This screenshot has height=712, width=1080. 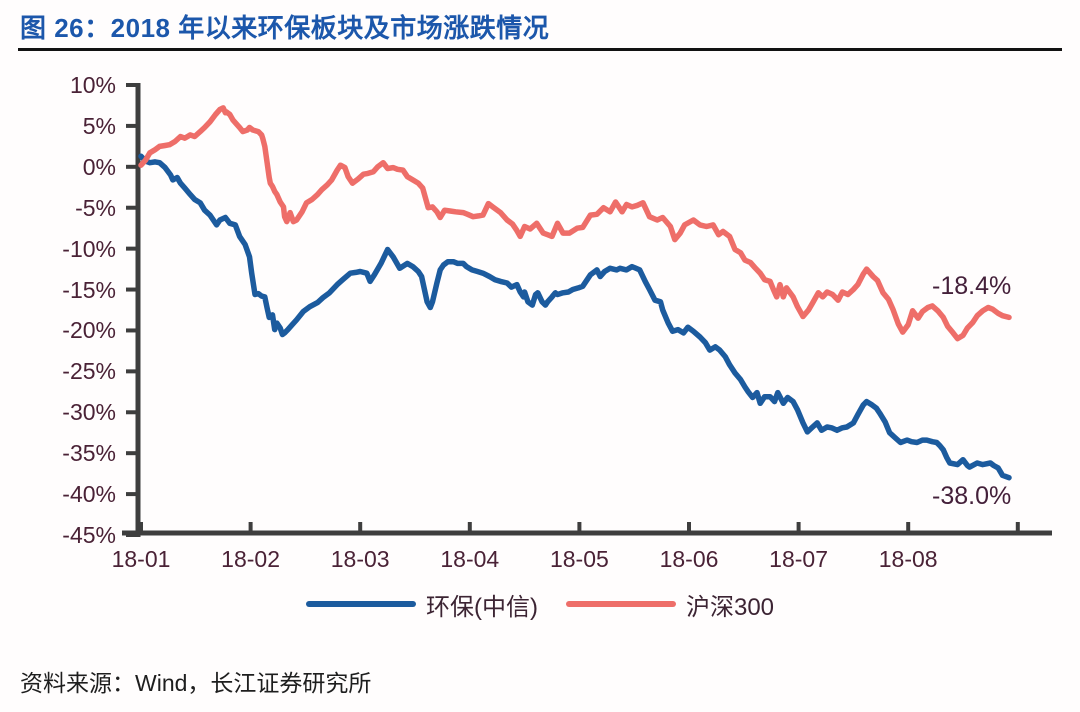 I want to click on env-line-swatch, so click(x=360, y=604).